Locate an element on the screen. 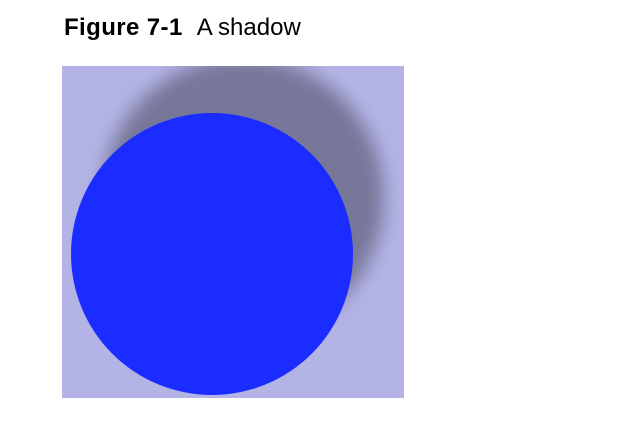 The width and height of the screenshot is (626, 428). figure-caption: Figure 7-1 A shadow is located at coordinates (182, 28).